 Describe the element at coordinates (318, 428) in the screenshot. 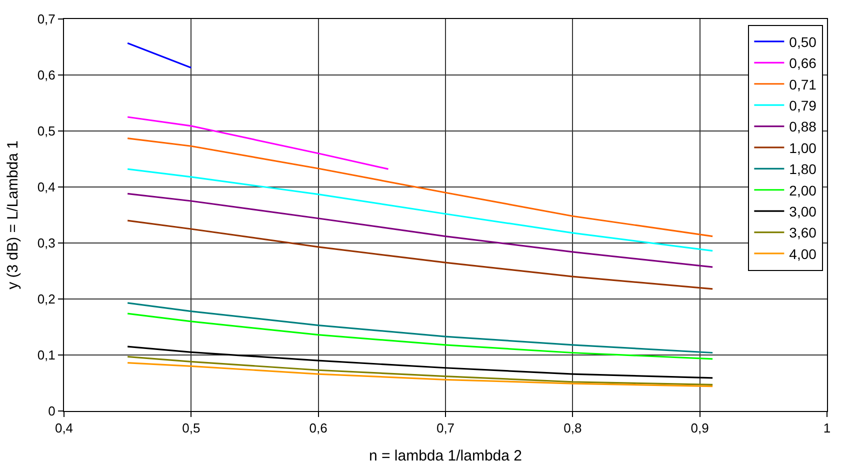

I see `x-tick-label: 0,6` at that location.